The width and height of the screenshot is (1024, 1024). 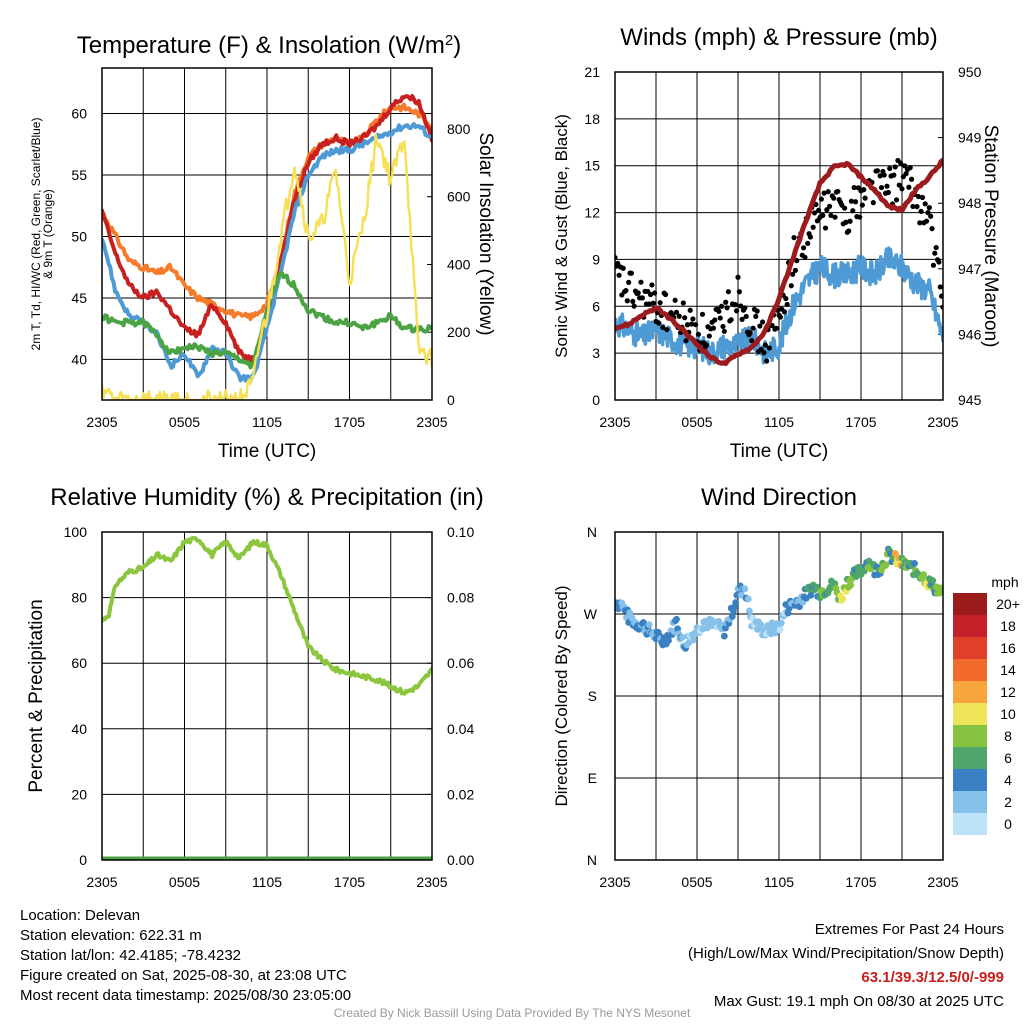 I want to click on plot-area, so click(x=779, y=261).